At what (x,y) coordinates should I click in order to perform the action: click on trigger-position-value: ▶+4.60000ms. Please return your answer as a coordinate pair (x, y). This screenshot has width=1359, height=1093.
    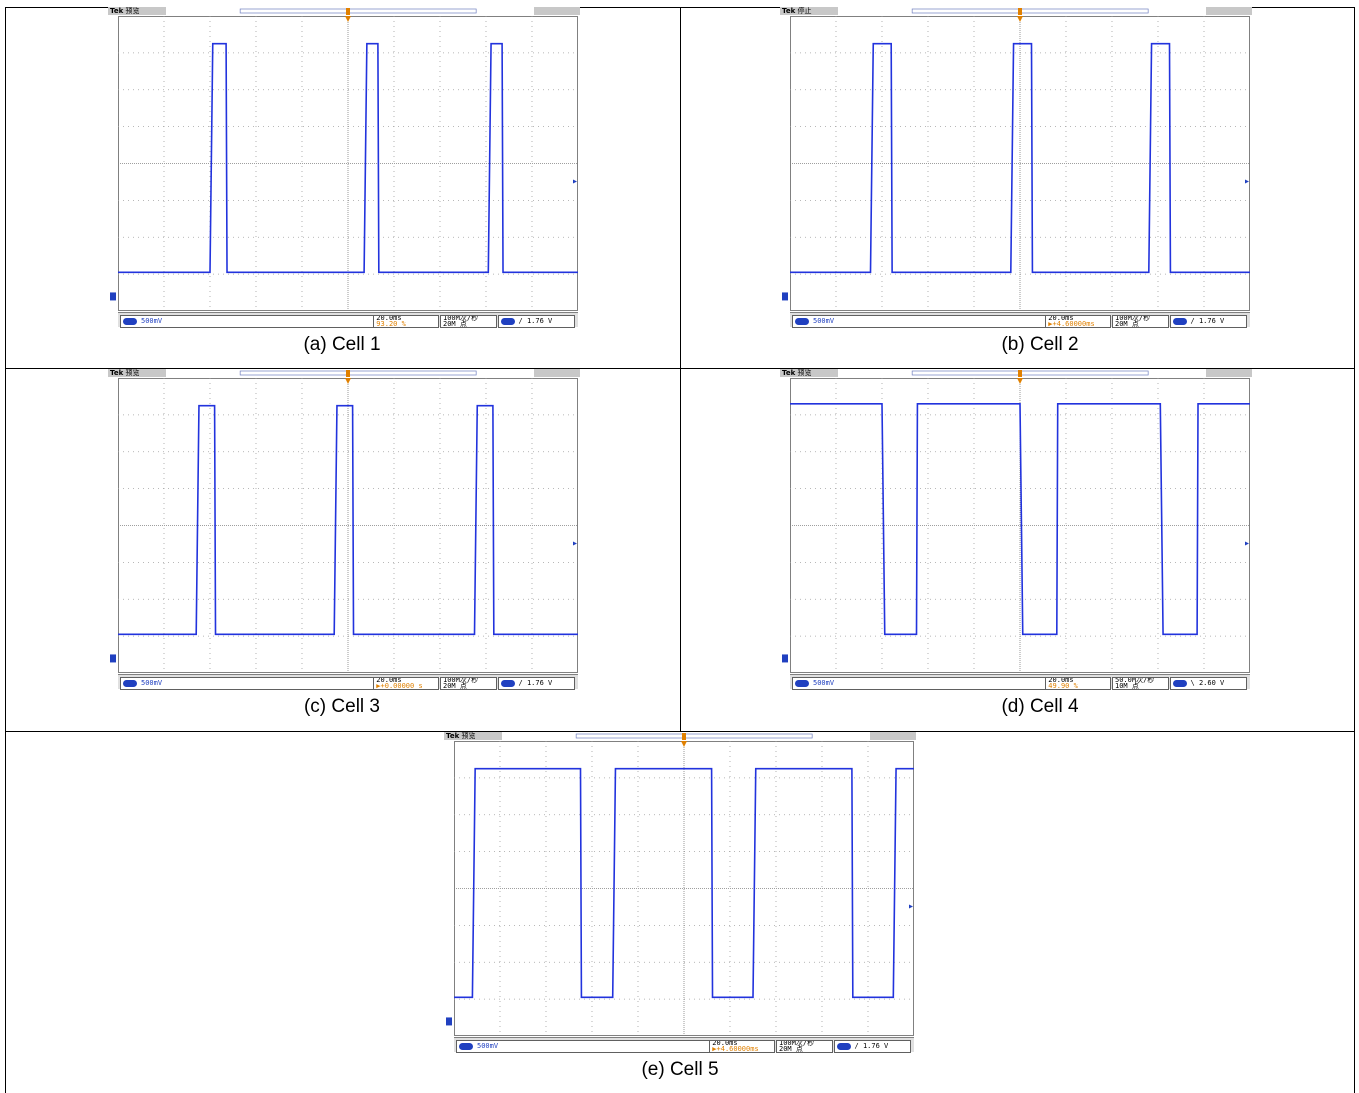
    Looking at the image, I should click on (1071, 323).